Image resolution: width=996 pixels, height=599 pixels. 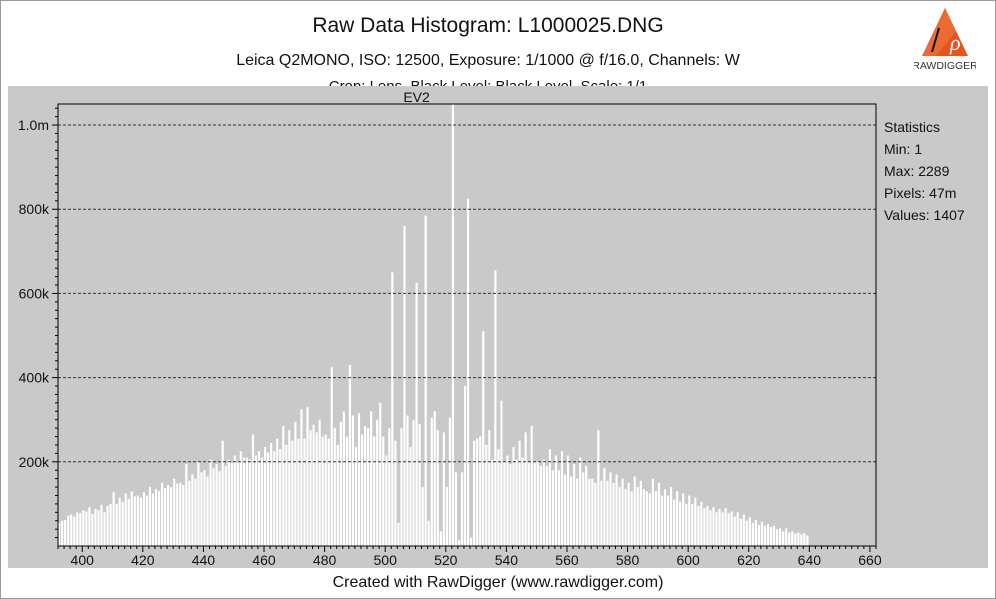 I want to click on x-tick-label: 580, so click(x=628, y=560).